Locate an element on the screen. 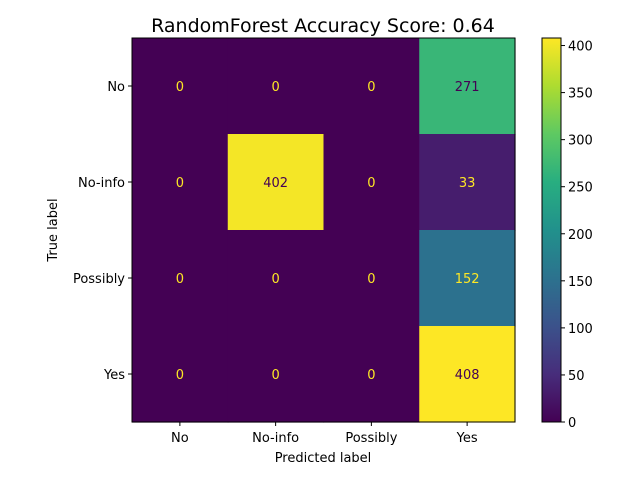  y-axis-label: True label is located at coordinates (53, 230).